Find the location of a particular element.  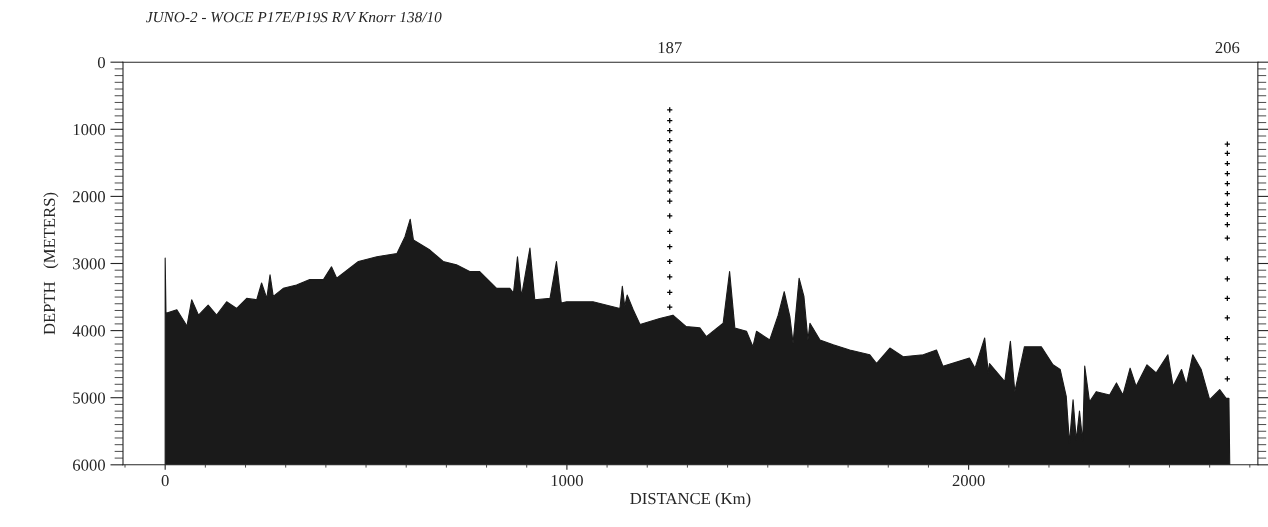

y-tick-label: 5000 is located at coordinates (89, 398).